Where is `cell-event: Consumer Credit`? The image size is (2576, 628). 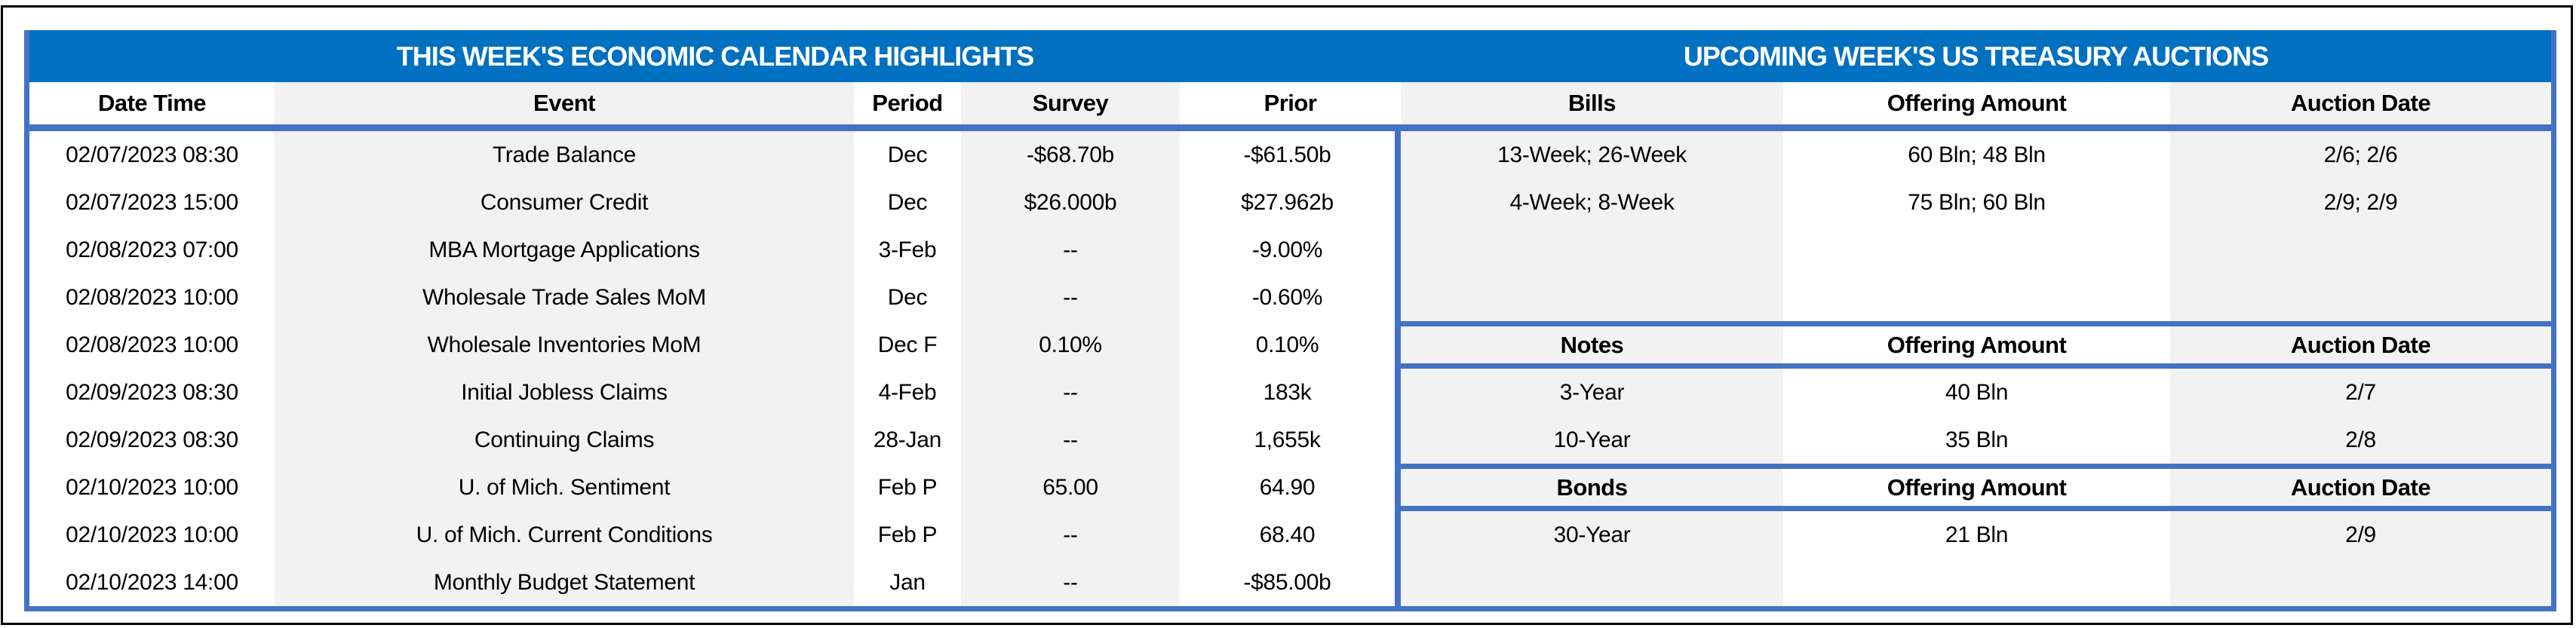
cell-event: Consumer Credit is located at coordinates (564, 202).